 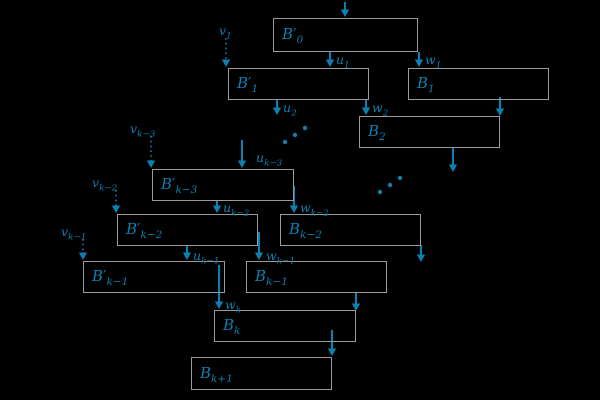 What do you see at coordinates (225, 32) in the screenshot?
I see `edge-label-v1: v1` at bounding box center [225, 32].